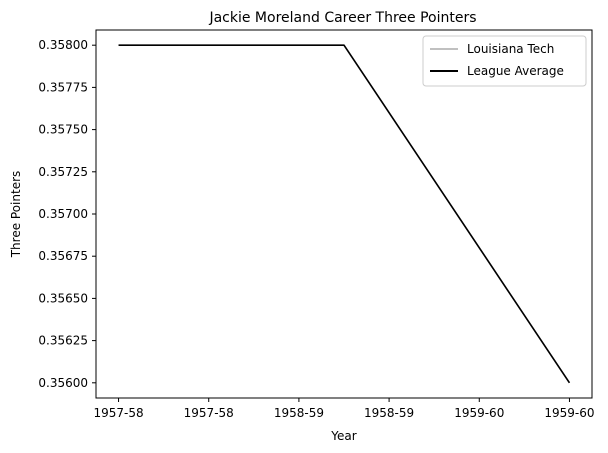 The width and height of the screenshot is (608, 453). What do you see at coordinates (16, 215) in the screenshot?
I see `y-axis-label: Three Pointers` at bounding box center [16, 215].